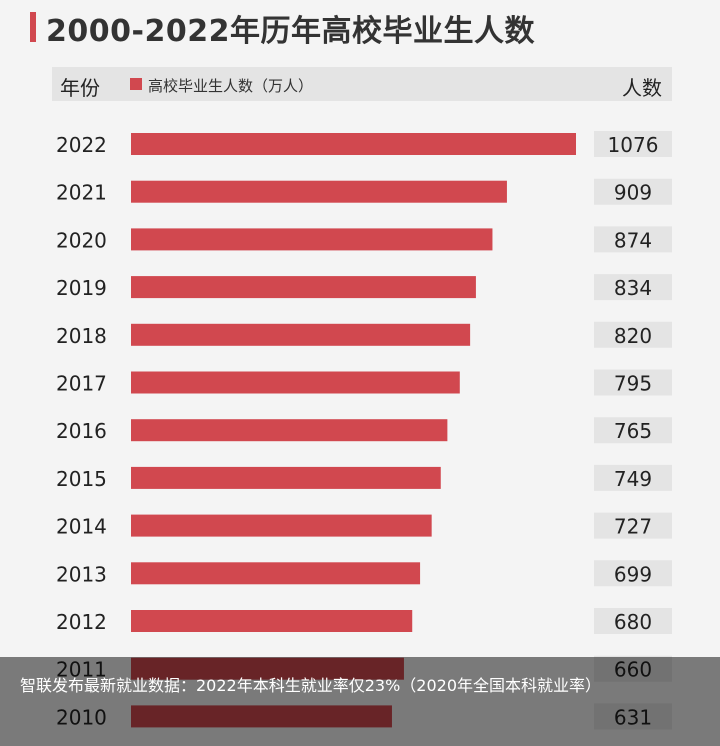 The width and height of the screenshot is (720, 746). What do you see at coordinates (80, 88) in the screenshot?
I see `year-column-header: 年份` at bounding box center [80, 88].